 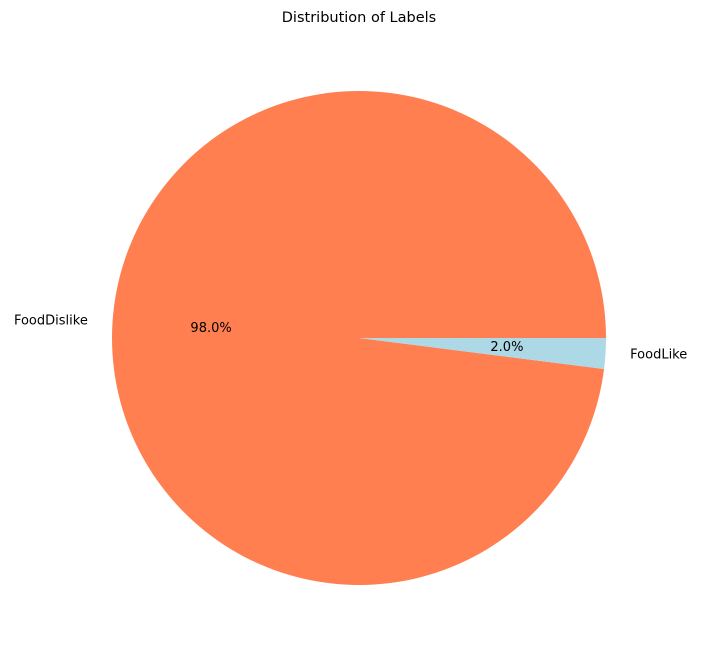 What do you see at coordinates (506, 347) in the screenshot?
I see `pct-label-foodlike: 2.0%` at bounding box center [506, 347].